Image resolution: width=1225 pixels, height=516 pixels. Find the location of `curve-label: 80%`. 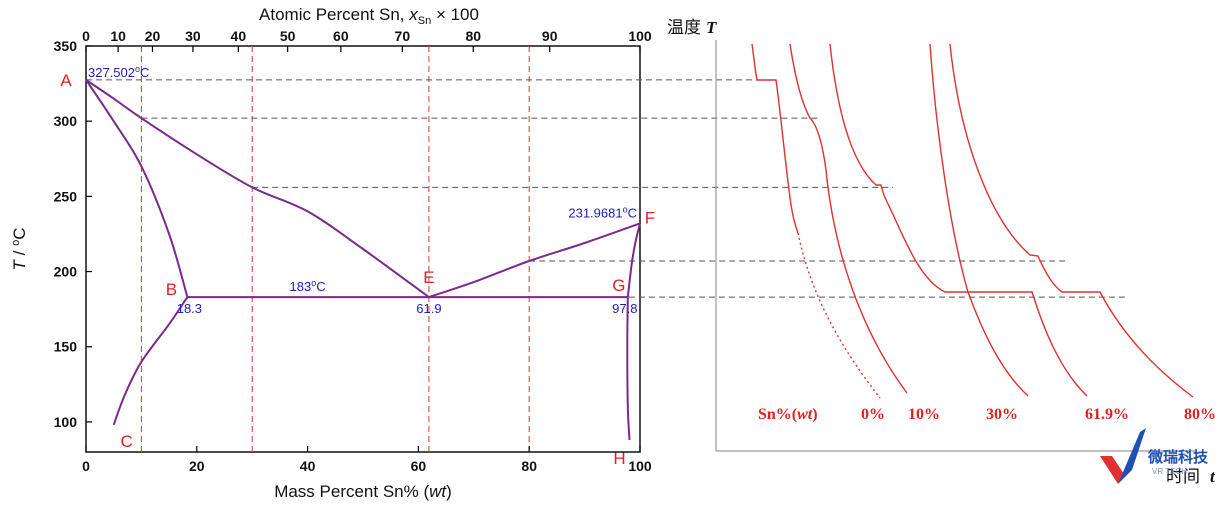

curve-label: 80% is located at coordinates (1200, 414).